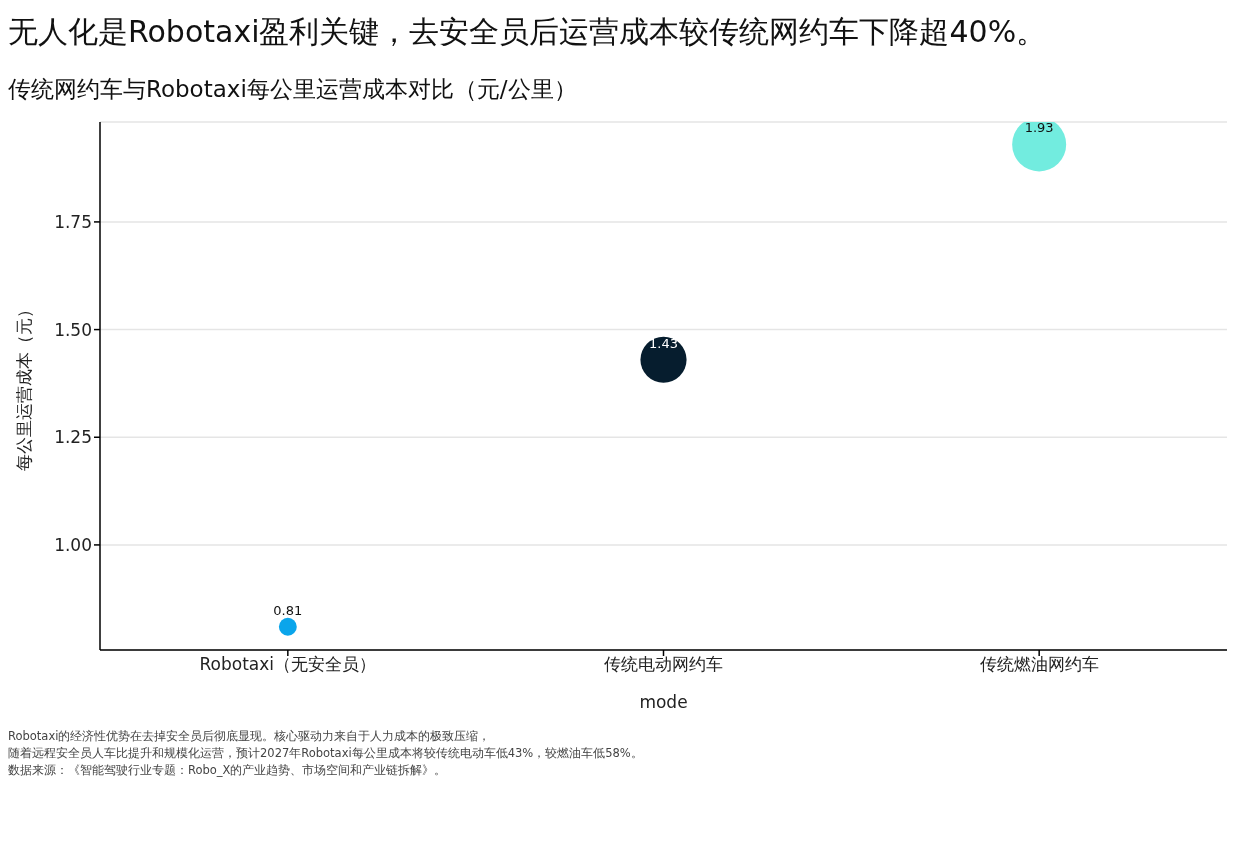  Describe the element at coordinates (228, 770) in the screenshot. I see `source-note: 数据来源：《智能驾驶行业专题：Robo_X的产业趋势、市场空间和产业链拆解》。` at that location.